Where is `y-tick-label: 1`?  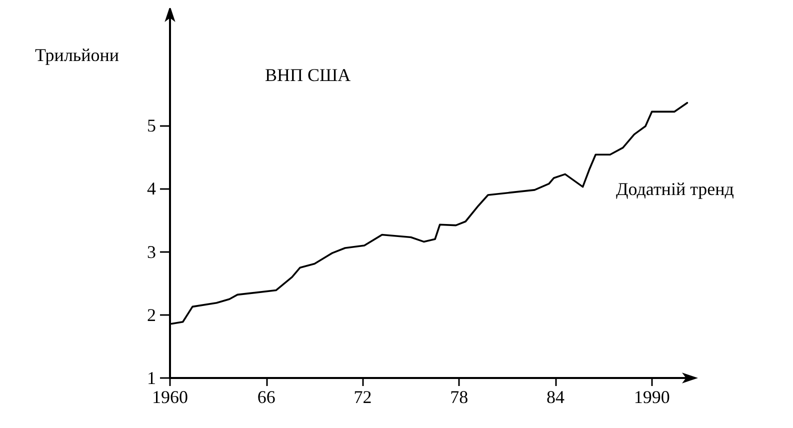
y-tick-label: 1 is located at coordinates (151, 378).